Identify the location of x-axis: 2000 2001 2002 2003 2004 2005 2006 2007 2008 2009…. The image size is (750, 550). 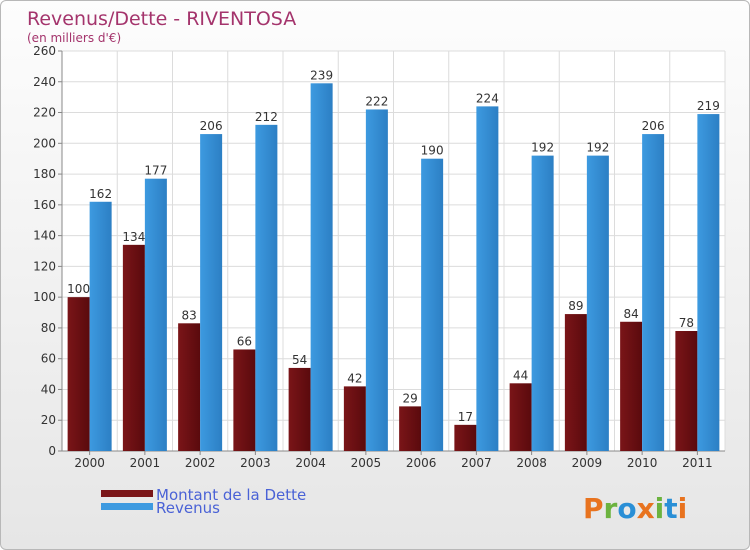
(393, 460).